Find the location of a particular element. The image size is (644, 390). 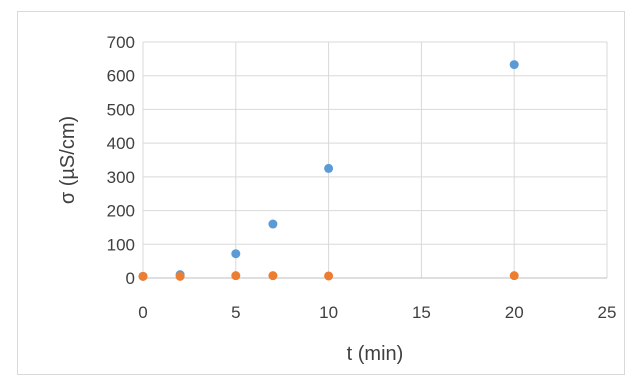

y-tick-label: 200 is located at coordinates (121, 211).